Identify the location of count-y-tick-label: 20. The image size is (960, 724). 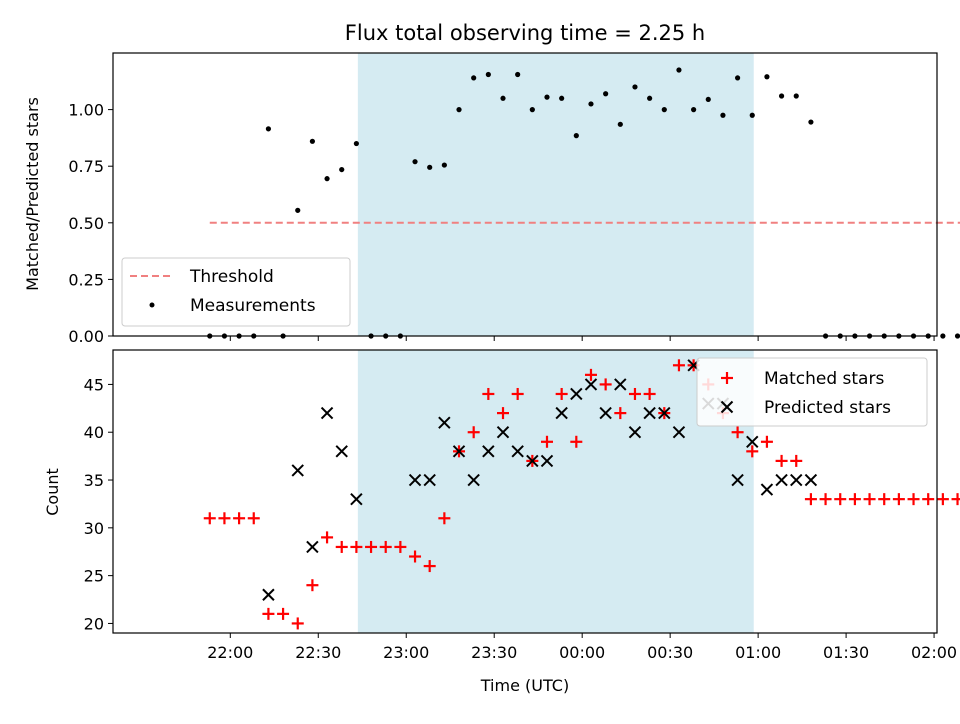
(94, 623).